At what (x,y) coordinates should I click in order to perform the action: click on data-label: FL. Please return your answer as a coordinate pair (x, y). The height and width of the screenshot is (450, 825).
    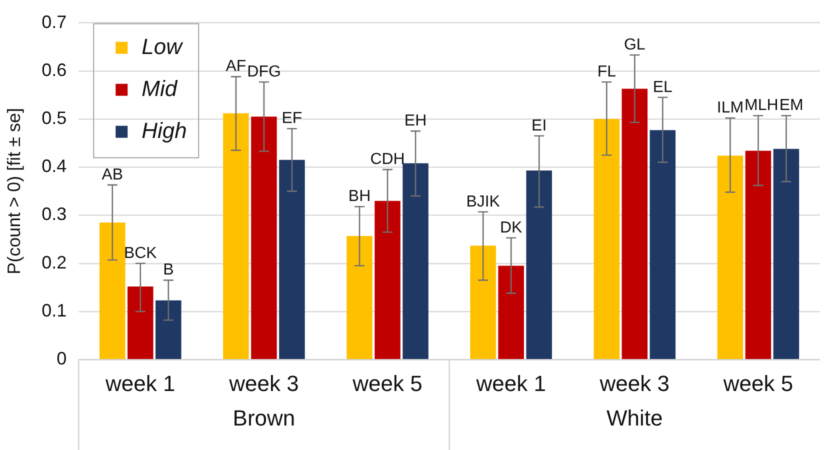
    Looking at the image, I should click on (606, 71).